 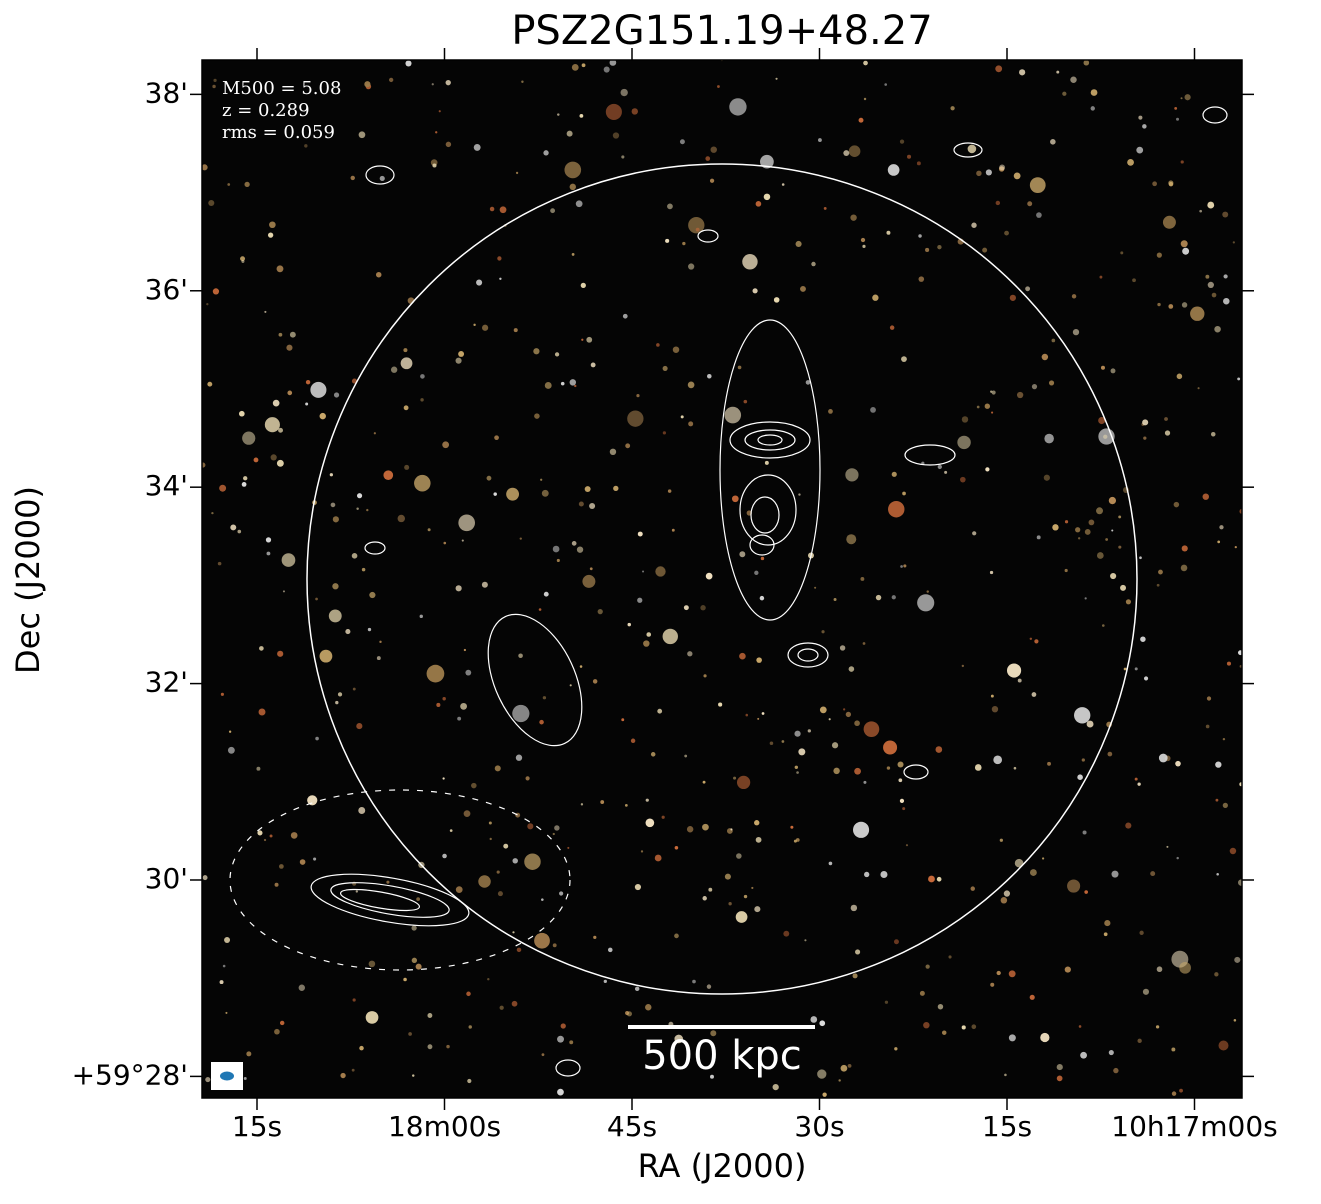 What do you see at coordinates (1194, 1126) in the screenshot?
I see `x-tick-label: 10h17m00s` at bounding box center [1194, 1126].